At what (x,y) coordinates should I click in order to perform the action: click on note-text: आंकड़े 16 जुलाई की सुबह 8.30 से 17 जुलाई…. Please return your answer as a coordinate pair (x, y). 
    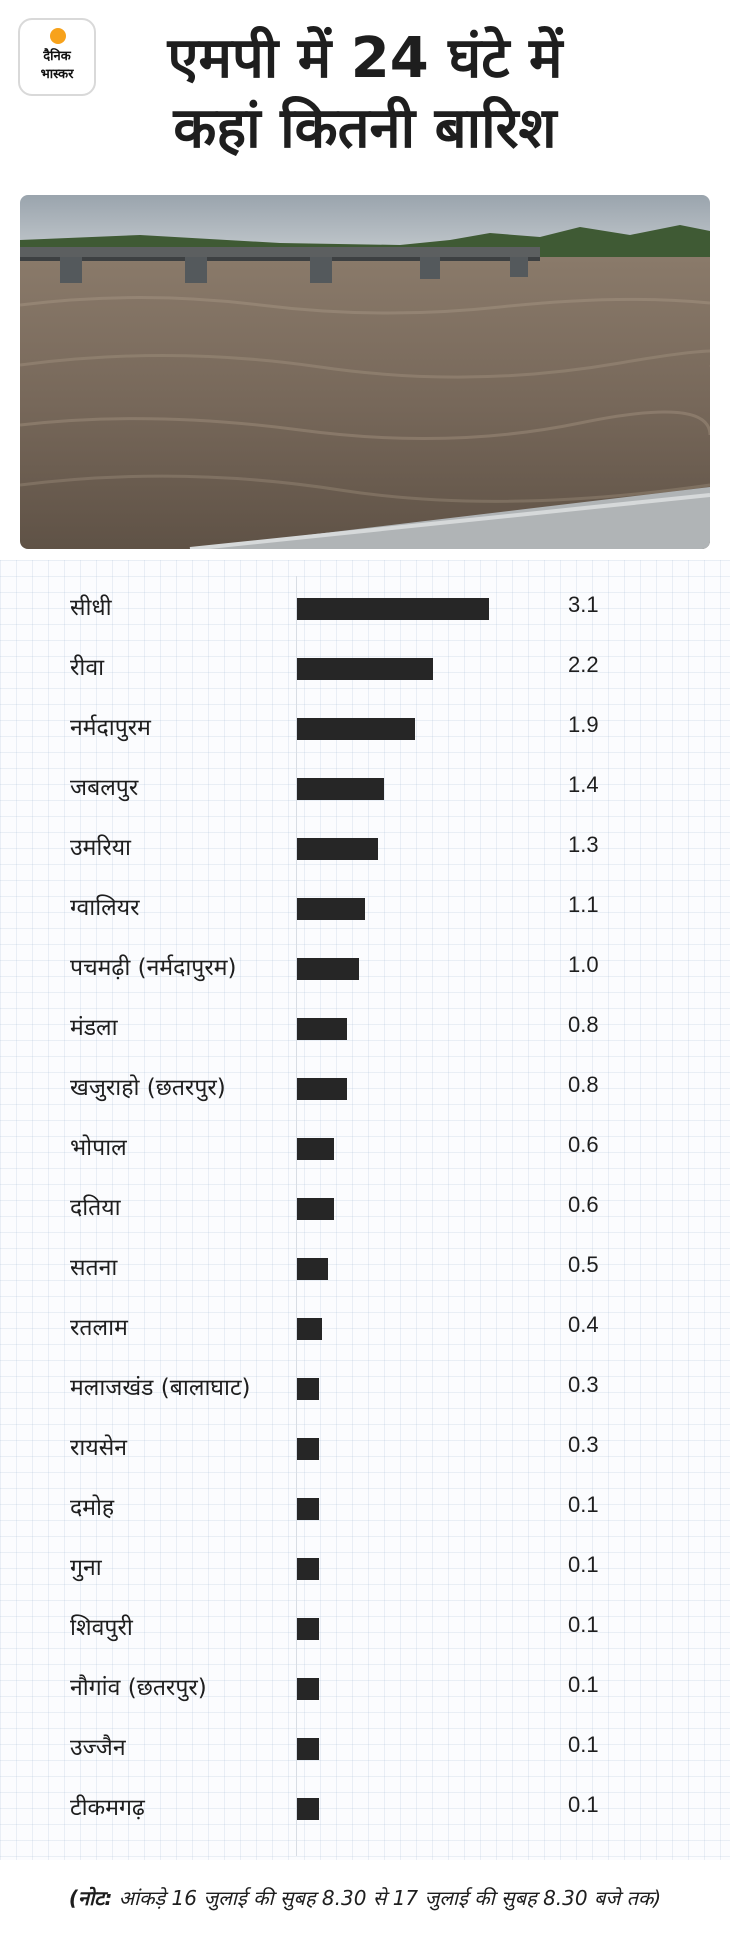
    Looking at the image, I should click on (387, 1898).